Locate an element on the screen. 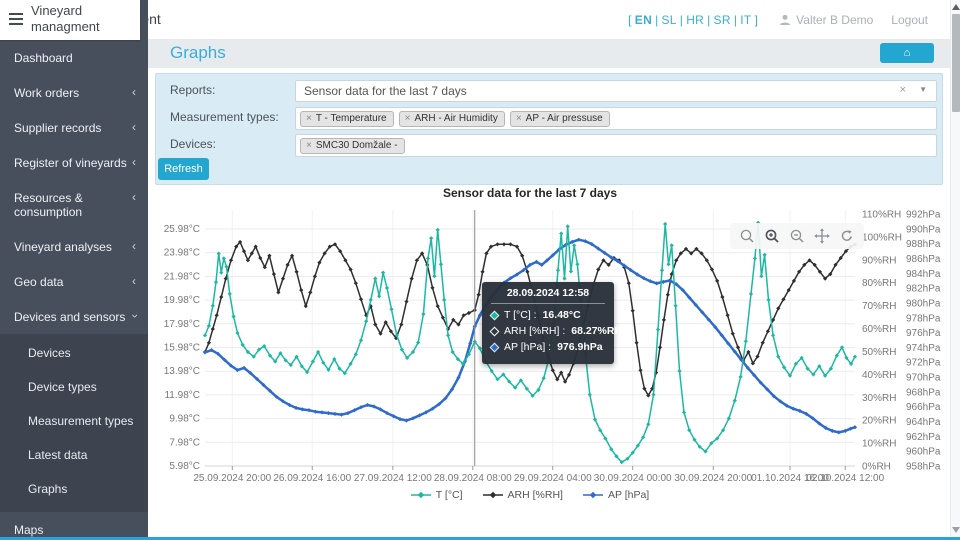  sidebar-item-devices: Devices is located at coordinates (49, 353).